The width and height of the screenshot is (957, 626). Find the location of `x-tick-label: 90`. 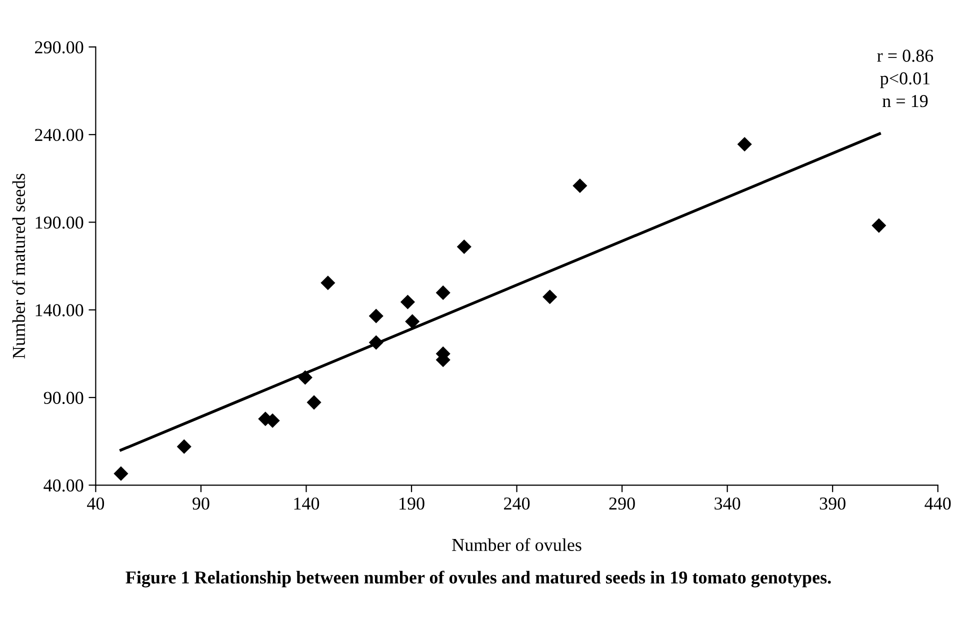

x-tick-label: 90 is located at coordinates (201, 503).